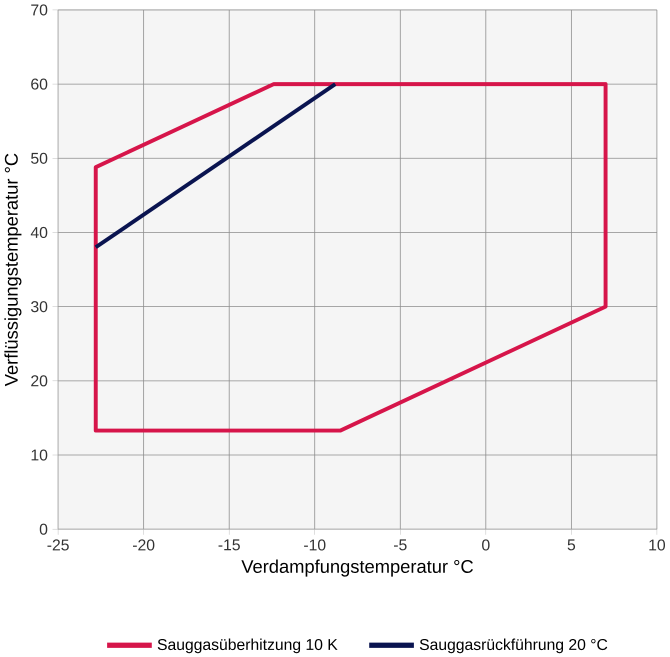 The height and width of the screenshot is (657, 670). What do you see at coordinates (572, 544) in the screenshot?
I see `x-tick-label: 5` at bounding box center [572, 544].